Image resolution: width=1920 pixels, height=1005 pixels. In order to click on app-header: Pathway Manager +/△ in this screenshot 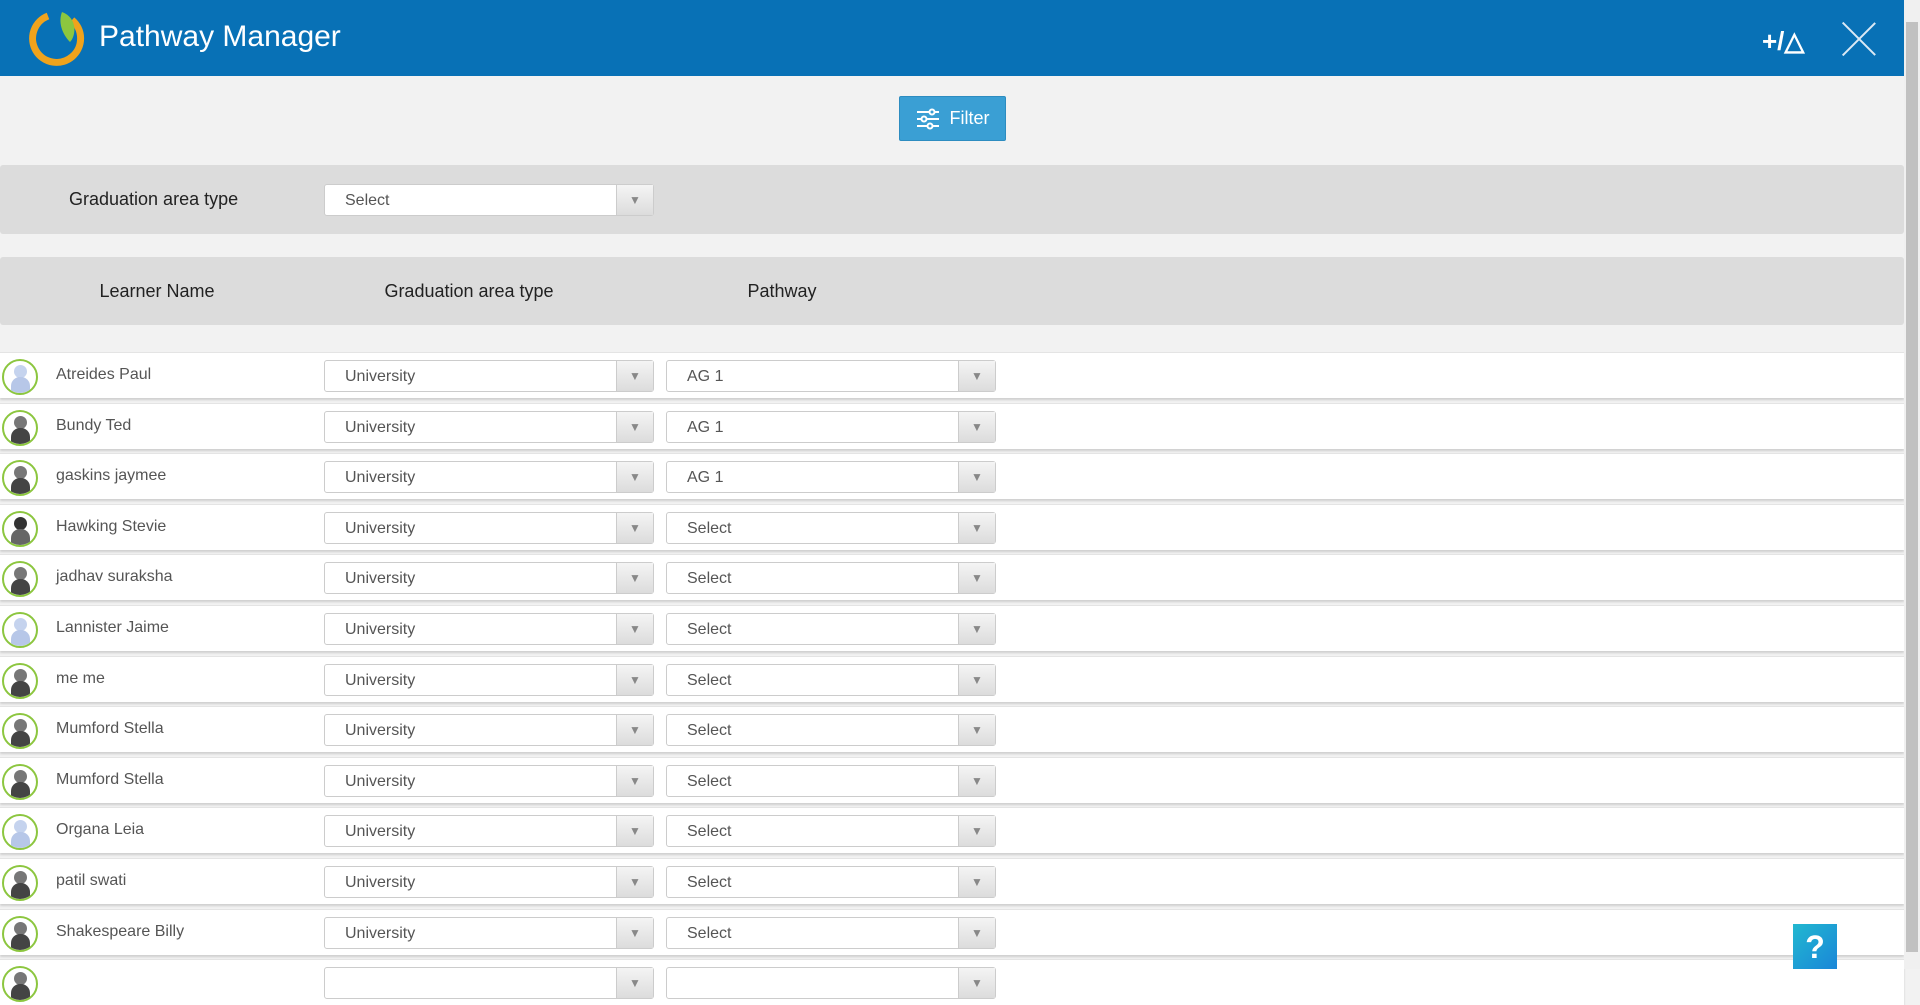, I will do `click(952, 38)`.